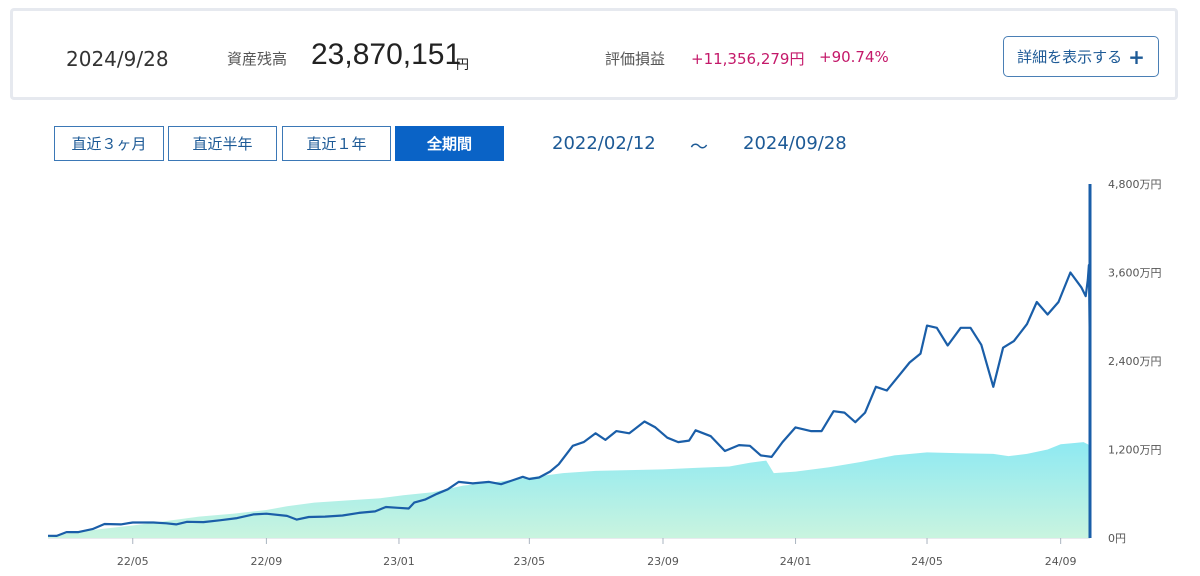 The image size is (1200, 576). I want to click on principal-area, so click(569, 490).